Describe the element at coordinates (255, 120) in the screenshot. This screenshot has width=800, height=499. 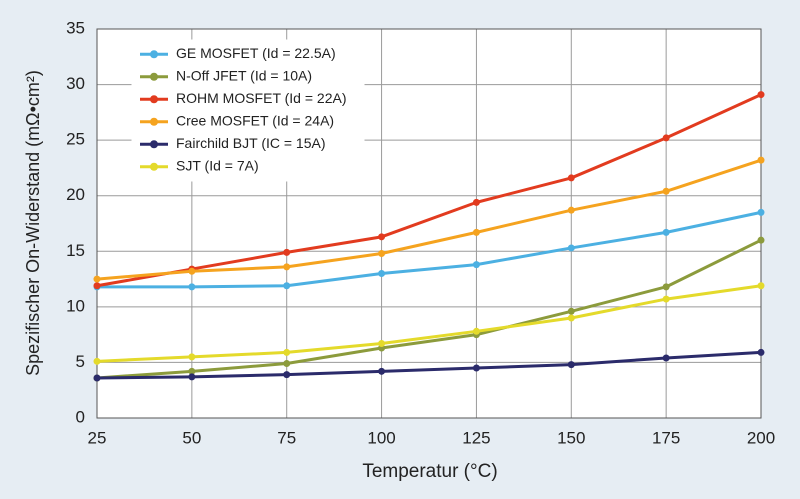
I see `legend-label: Cree MOSFET (Id = 24A)` at that location.